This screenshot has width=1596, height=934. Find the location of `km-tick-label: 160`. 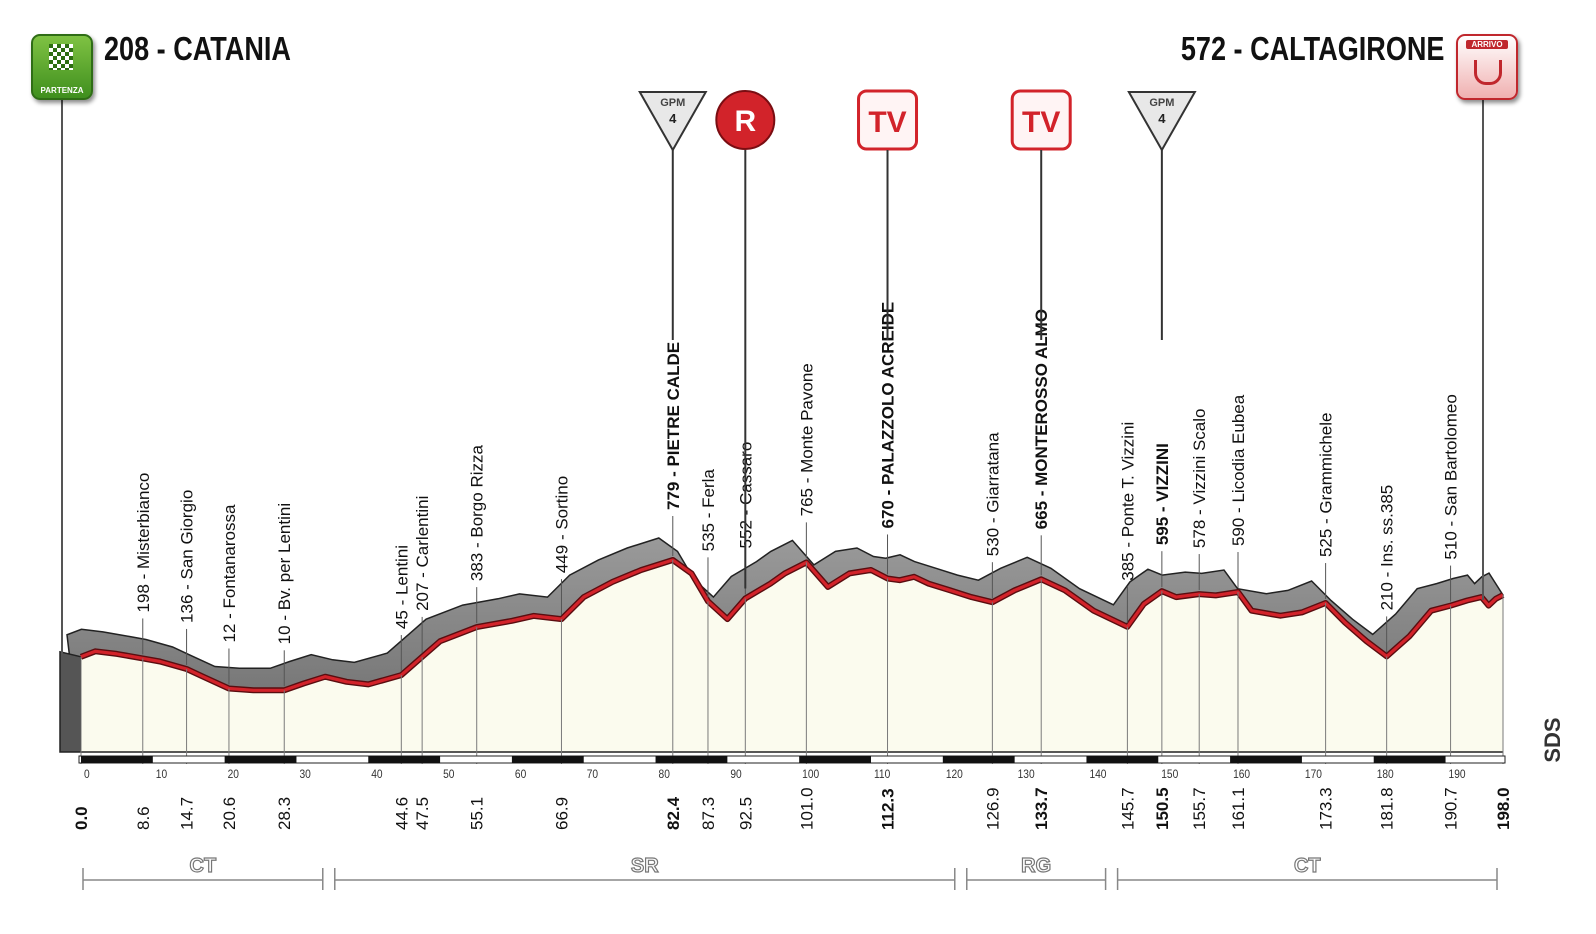

km-tick-label: 160 is located at coordinates (1241, 774).